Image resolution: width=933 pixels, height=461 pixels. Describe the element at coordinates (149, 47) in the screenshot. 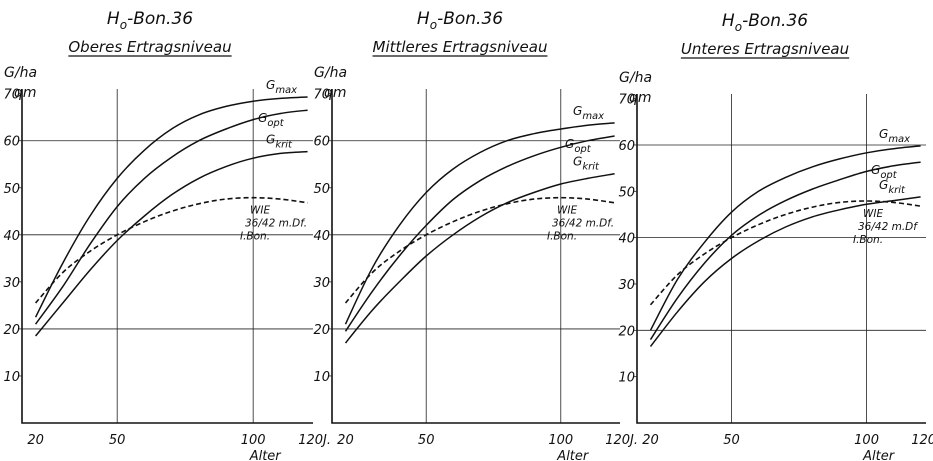

I see `chart-subtitle: Oberes Ertragsniveau` at that location.